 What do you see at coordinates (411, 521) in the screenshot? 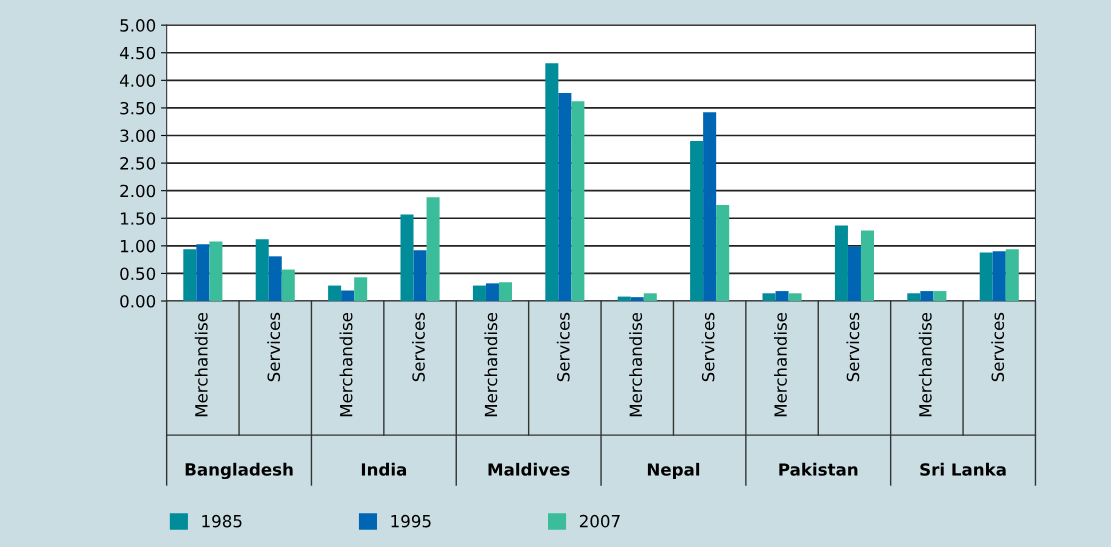
I see `legend-label: 1995` at bounding box center [411, 521].